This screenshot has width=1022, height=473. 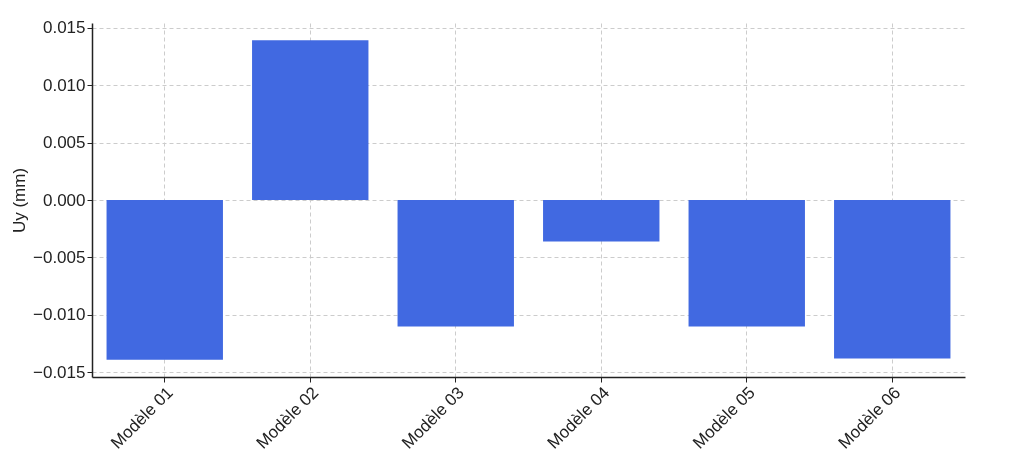 What do you see at coordinates (64, 85) in the screenshot?
I see `y-tick-label: 0.010` at bounding box center [64, 85].